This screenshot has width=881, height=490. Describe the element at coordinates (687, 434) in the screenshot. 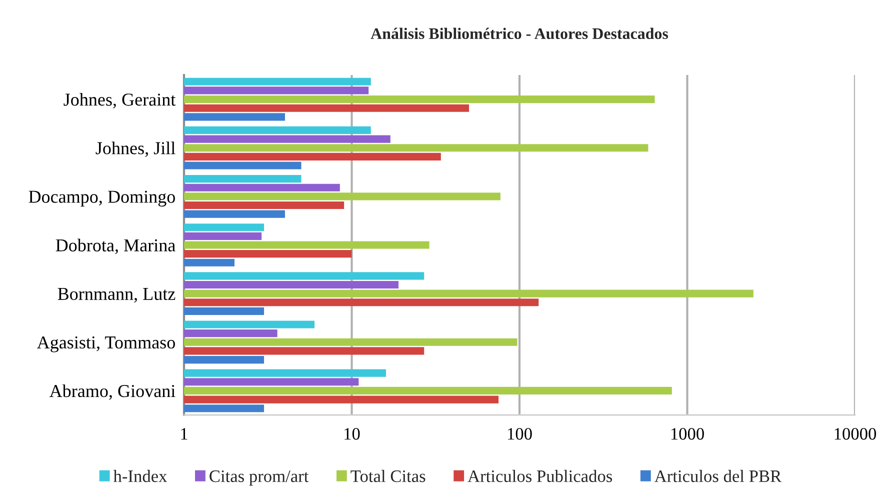

I see `x-tick-label: 1000` at that location.